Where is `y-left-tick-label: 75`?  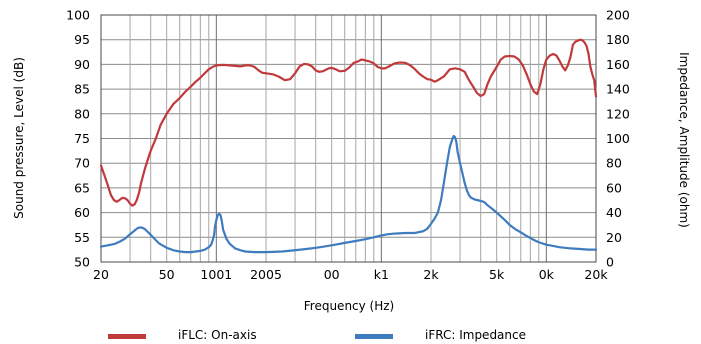 y-left-tick-label: 75 is located at coordinates (82, 138).